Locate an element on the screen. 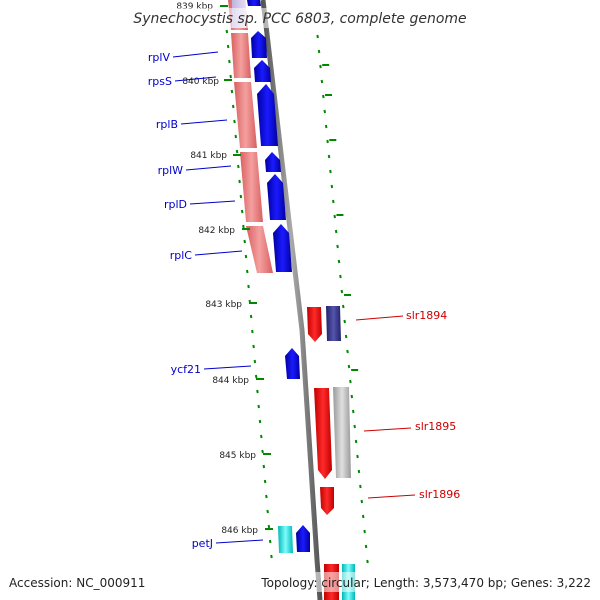 Image resolution: width=600 pixels, height=600 pixels. gene-label-rplV: rplV is located at coordinates (159, 57).